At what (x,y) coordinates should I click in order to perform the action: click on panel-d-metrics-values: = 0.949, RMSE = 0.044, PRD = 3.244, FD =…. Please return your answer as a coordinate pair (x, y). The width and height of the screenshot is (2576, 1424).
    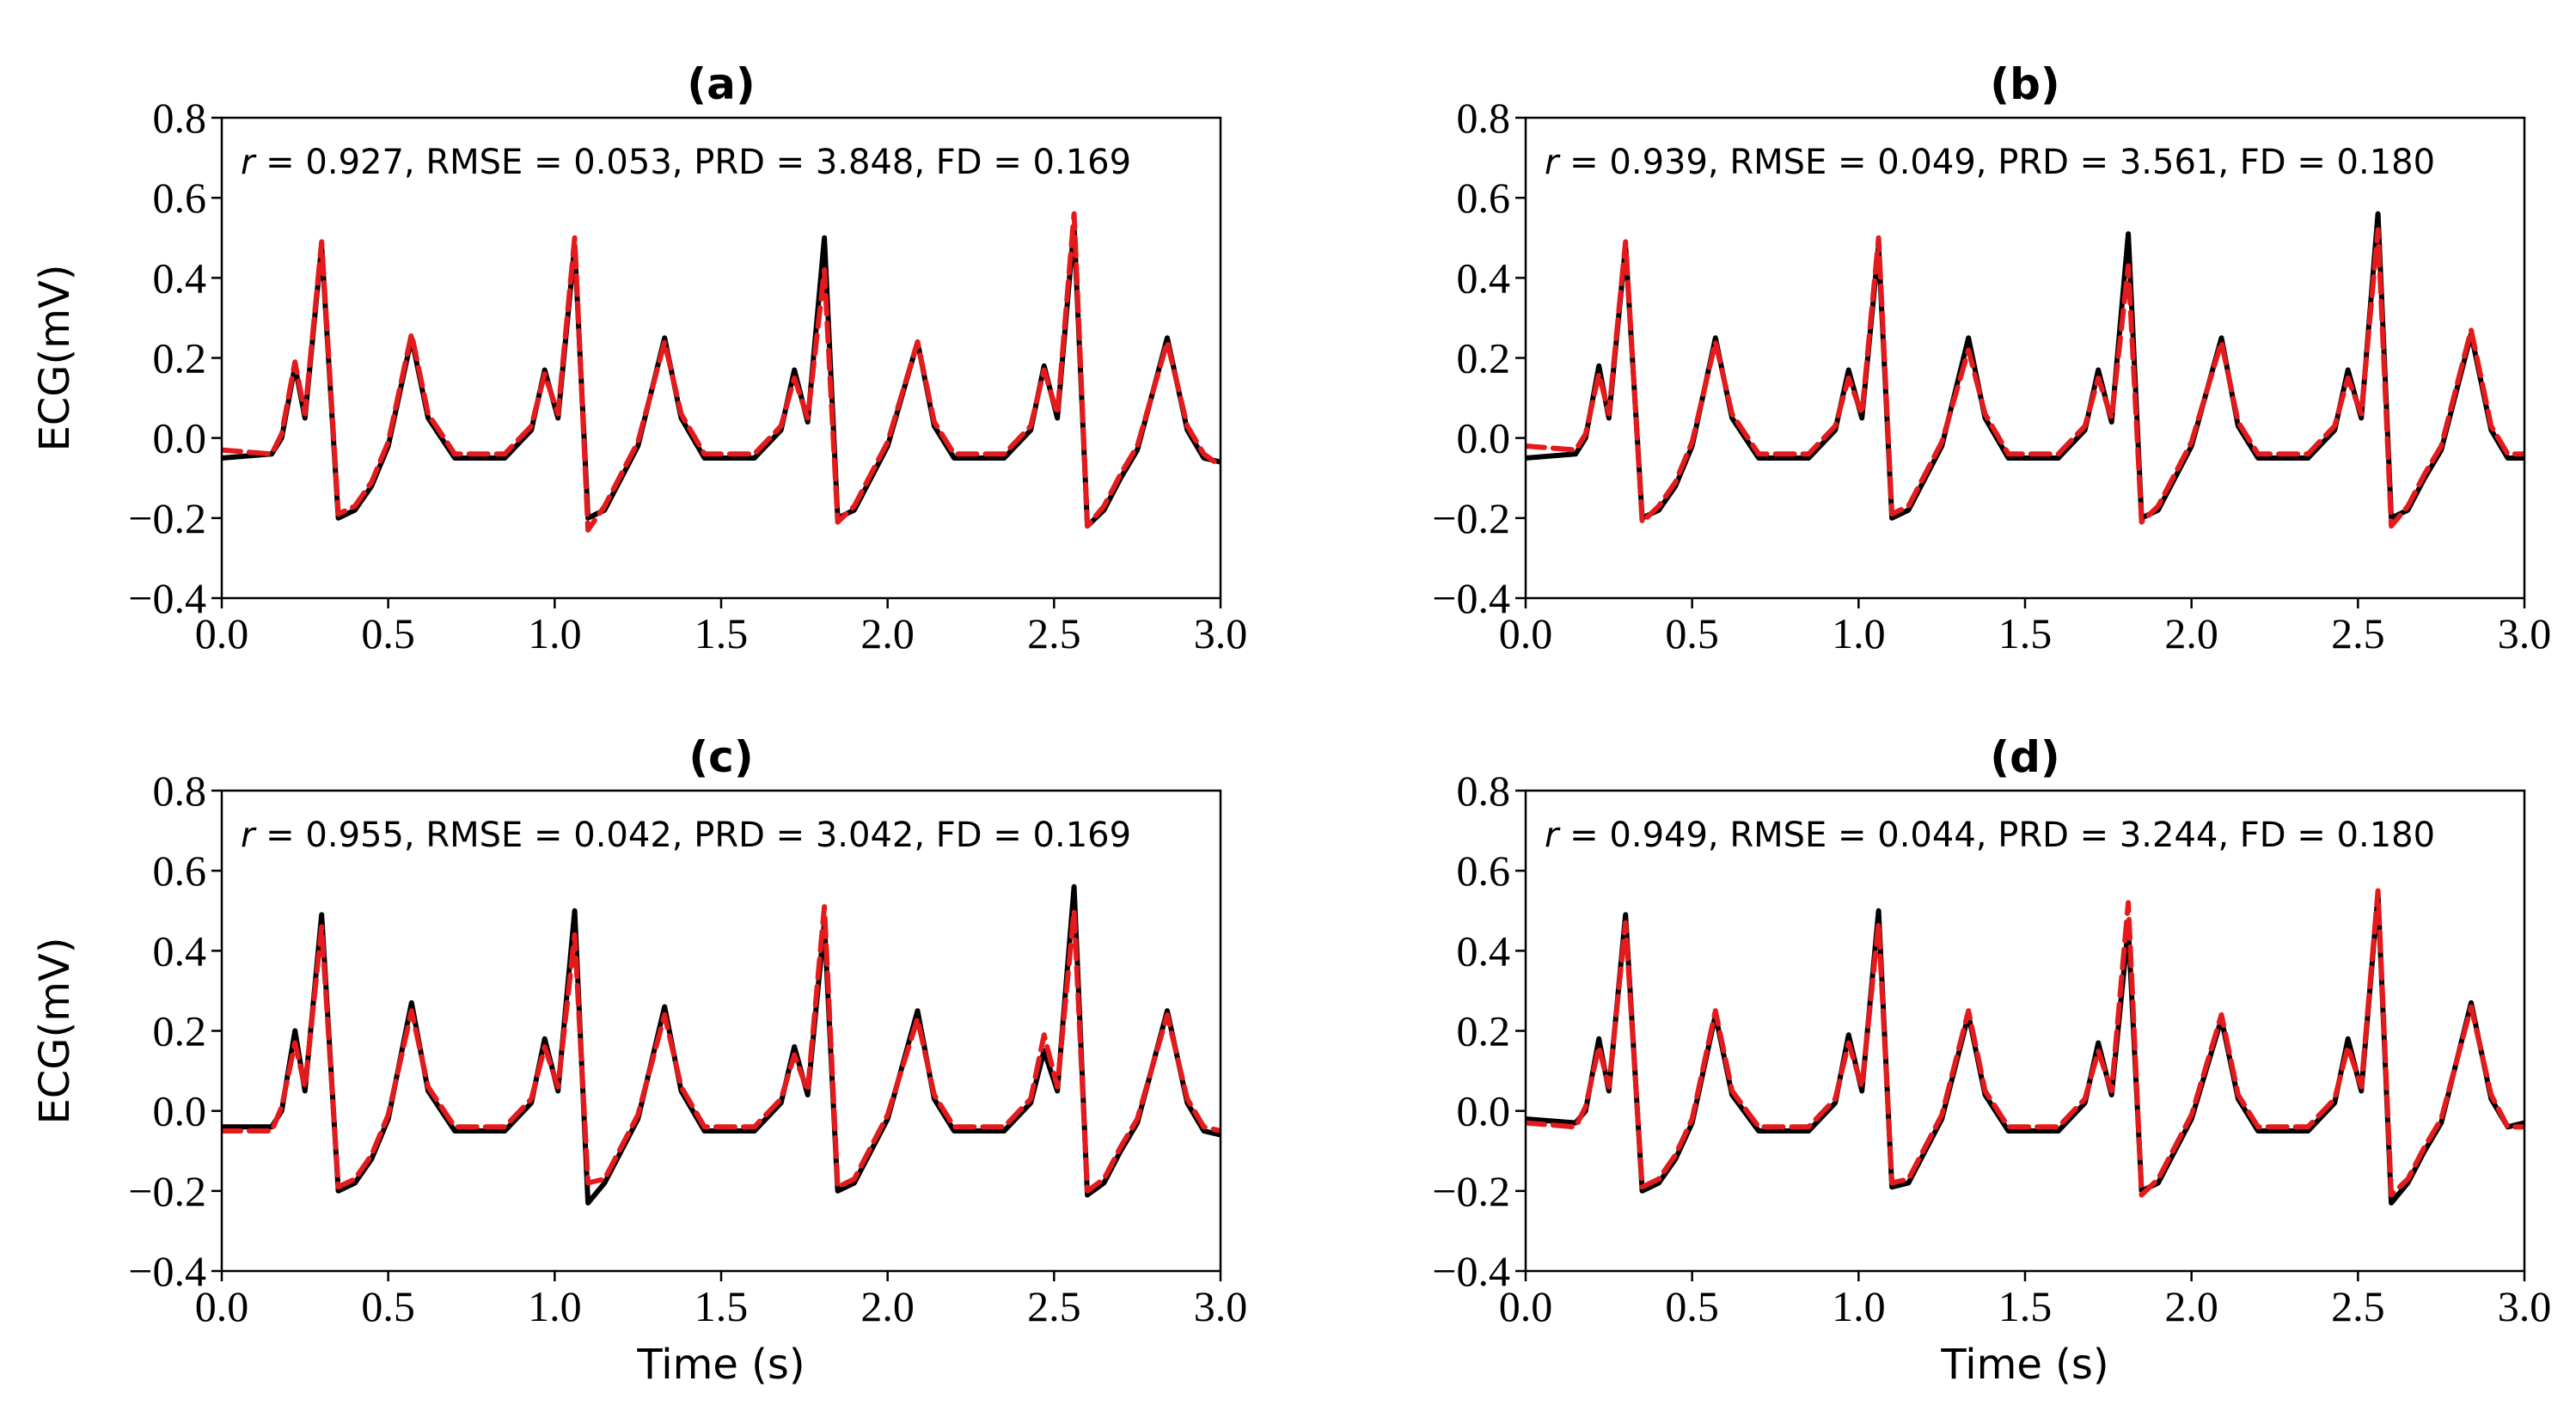
    Looking at the image, I should click on (1996, 835).